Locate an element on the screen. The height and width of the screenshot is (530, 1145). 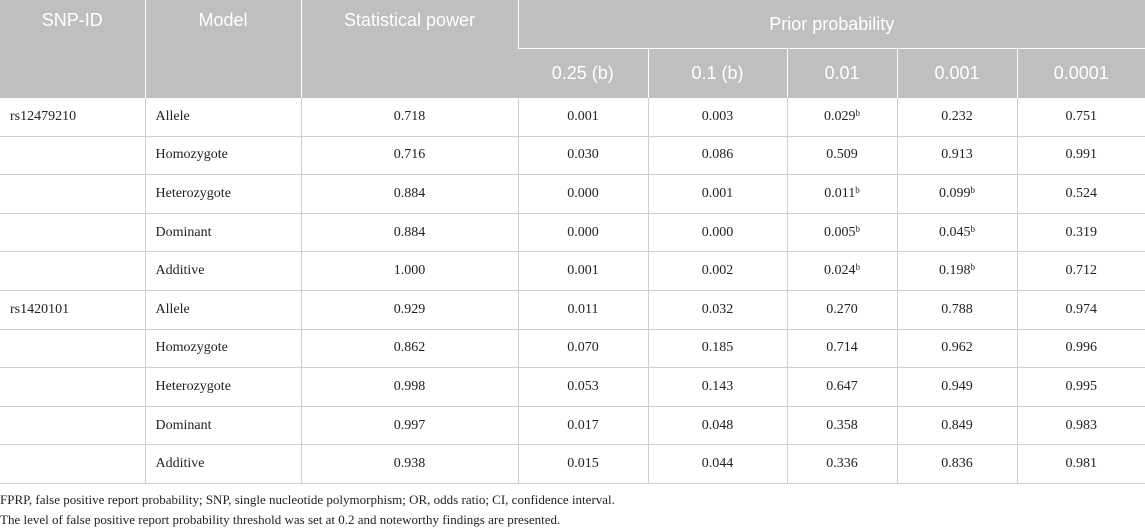
cell-prior-value: 0.996 is located at coordinates (1080, 349).